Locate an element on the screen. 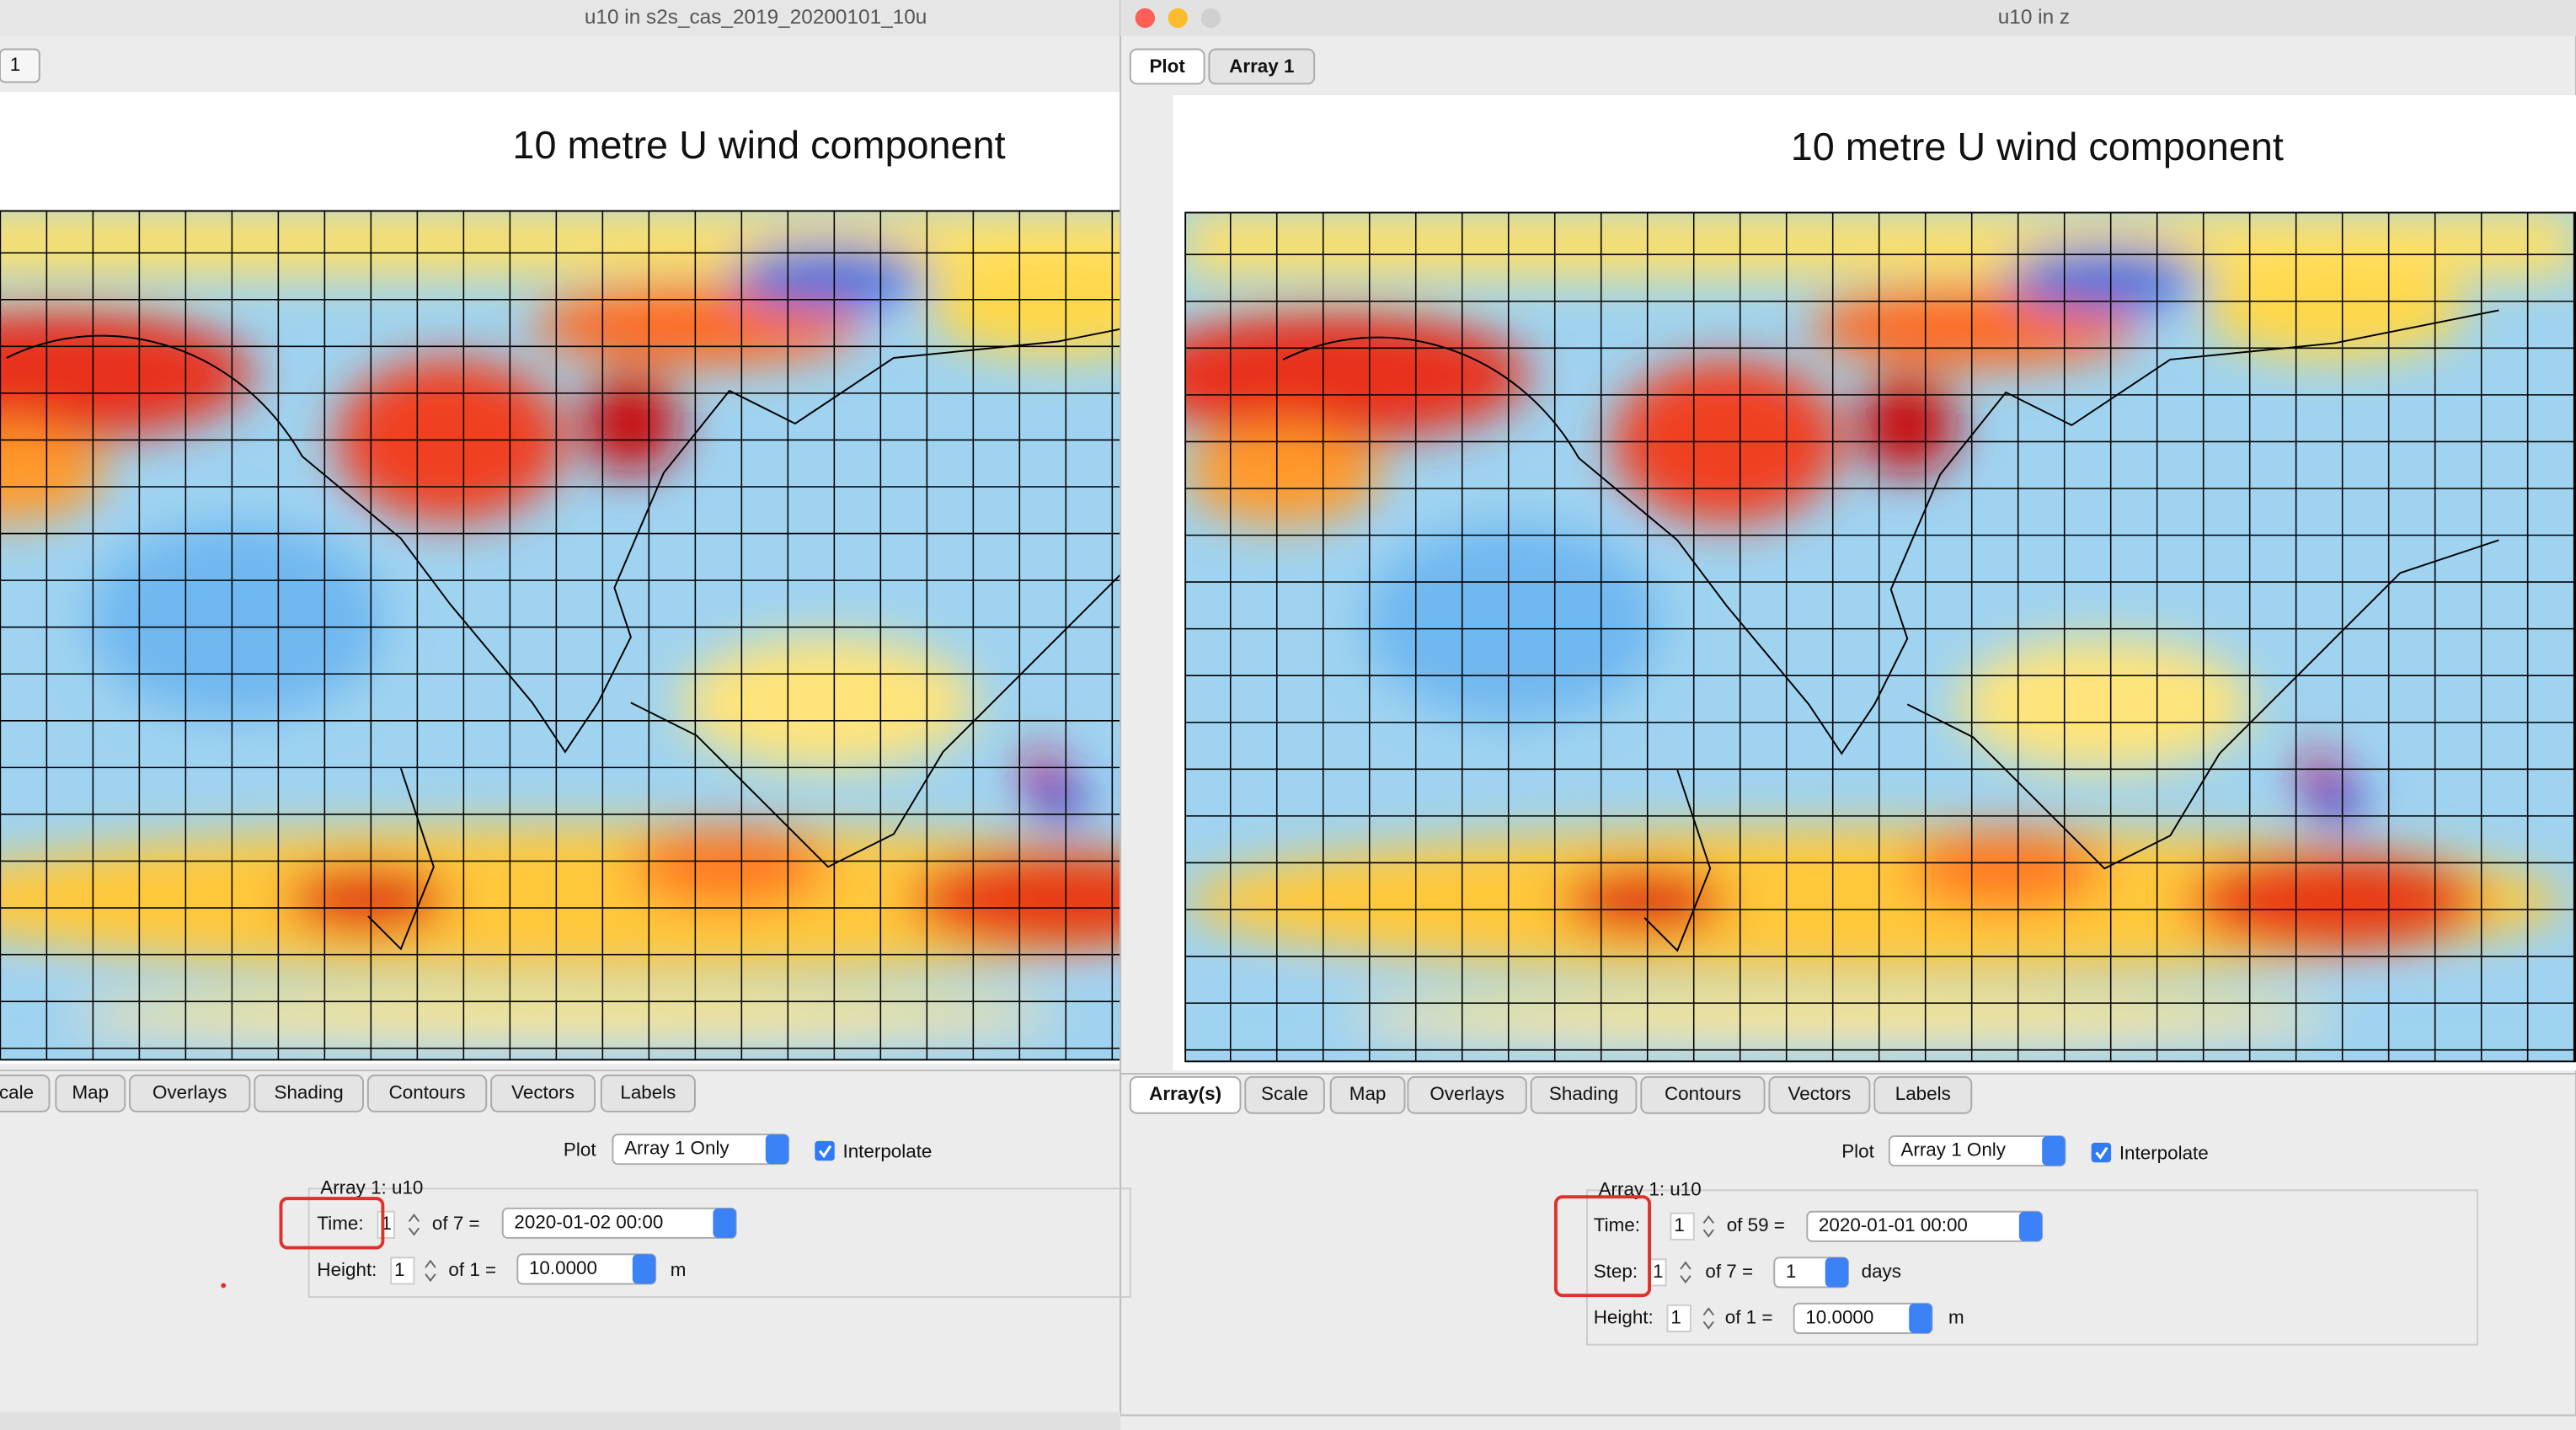 This screenshot has height=1430, width=2576. tab-label: Array 1 is located at coordinates (1261, 66).